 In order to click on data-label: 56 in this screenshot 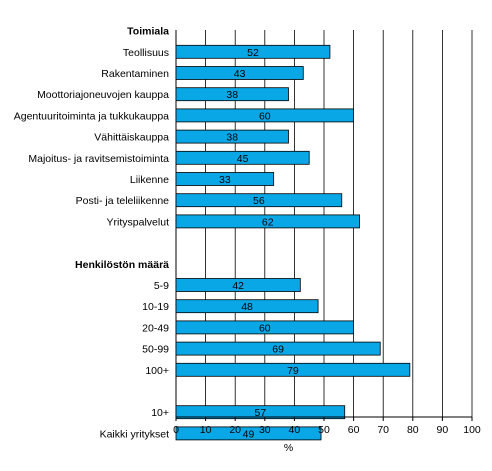, I will do `click(259, 201)`.